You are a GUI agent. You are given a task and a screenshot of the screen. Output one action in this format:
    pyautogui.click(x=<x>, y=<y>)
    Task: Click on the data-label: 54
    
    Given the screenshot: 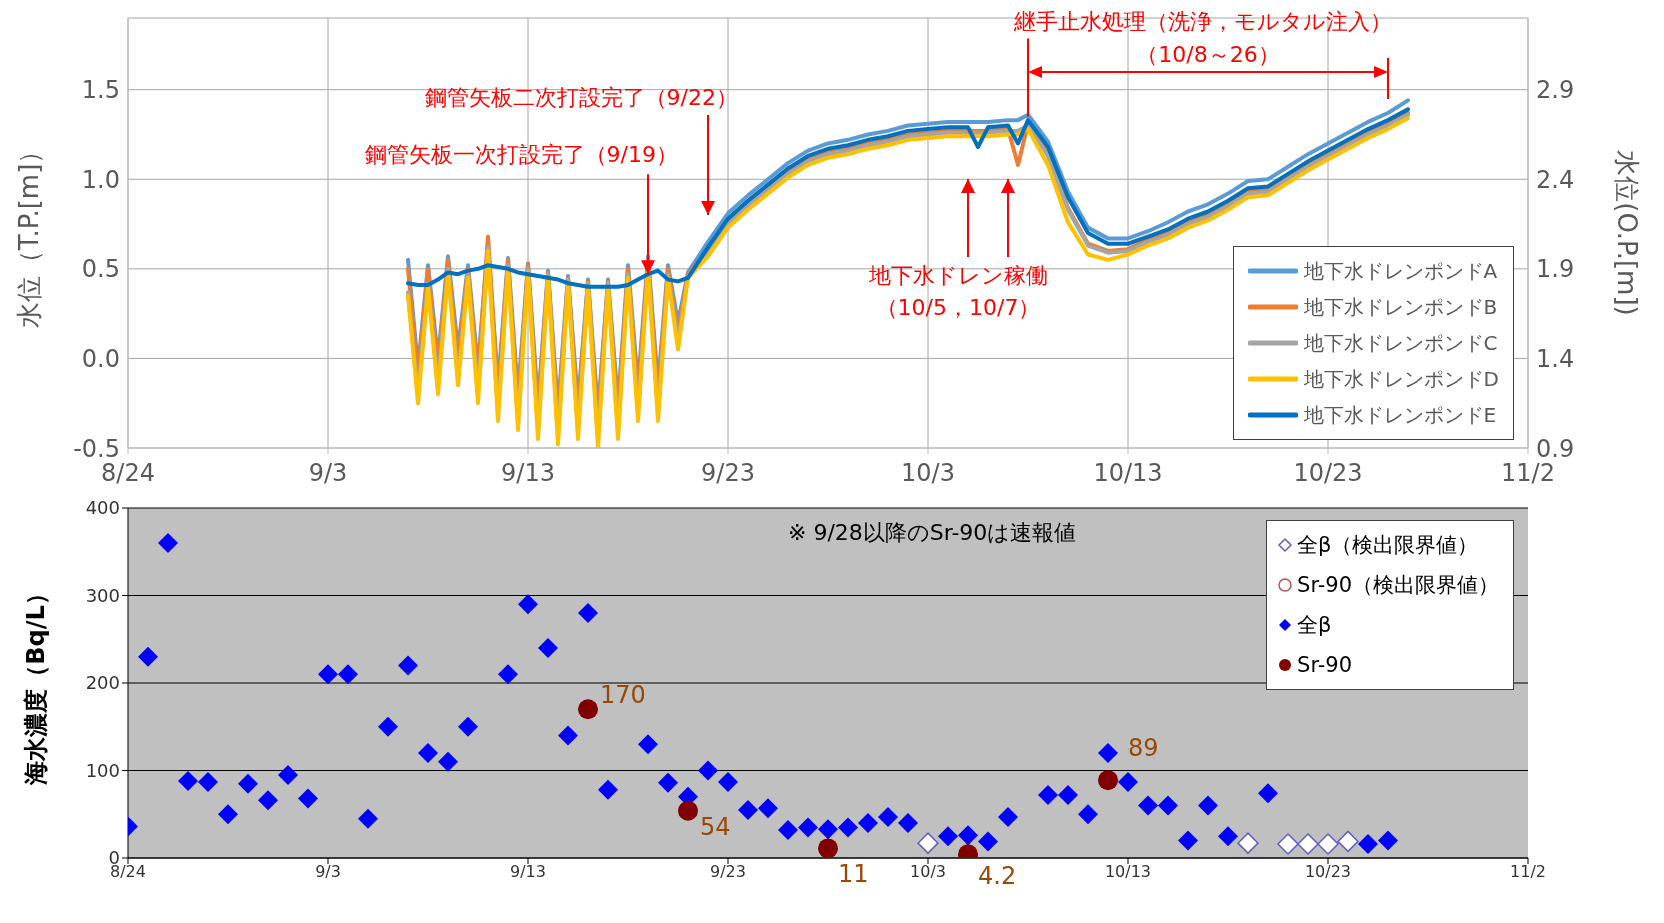 What is the action you would take?
    pyautogui.click(x=715, y=826)
    